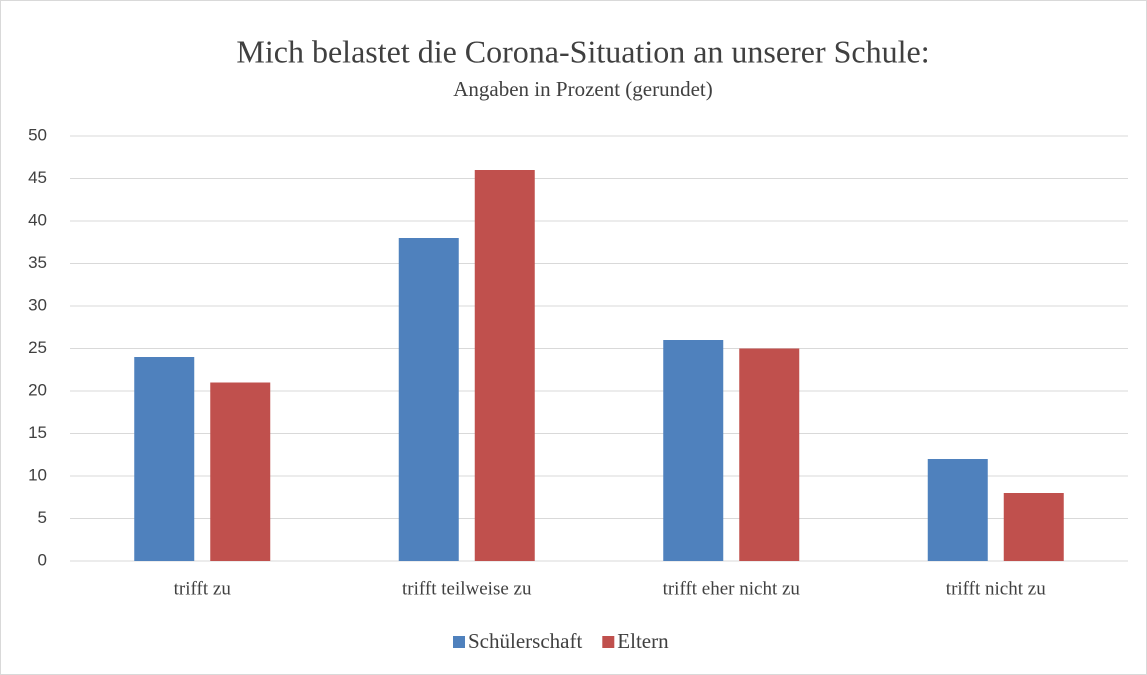 This screenshot has height=675, width=1147. What do you see at coordinates (37, 219) in the screenshot?
I see `y-tick-label: 40` at bounding box center [37, 219].